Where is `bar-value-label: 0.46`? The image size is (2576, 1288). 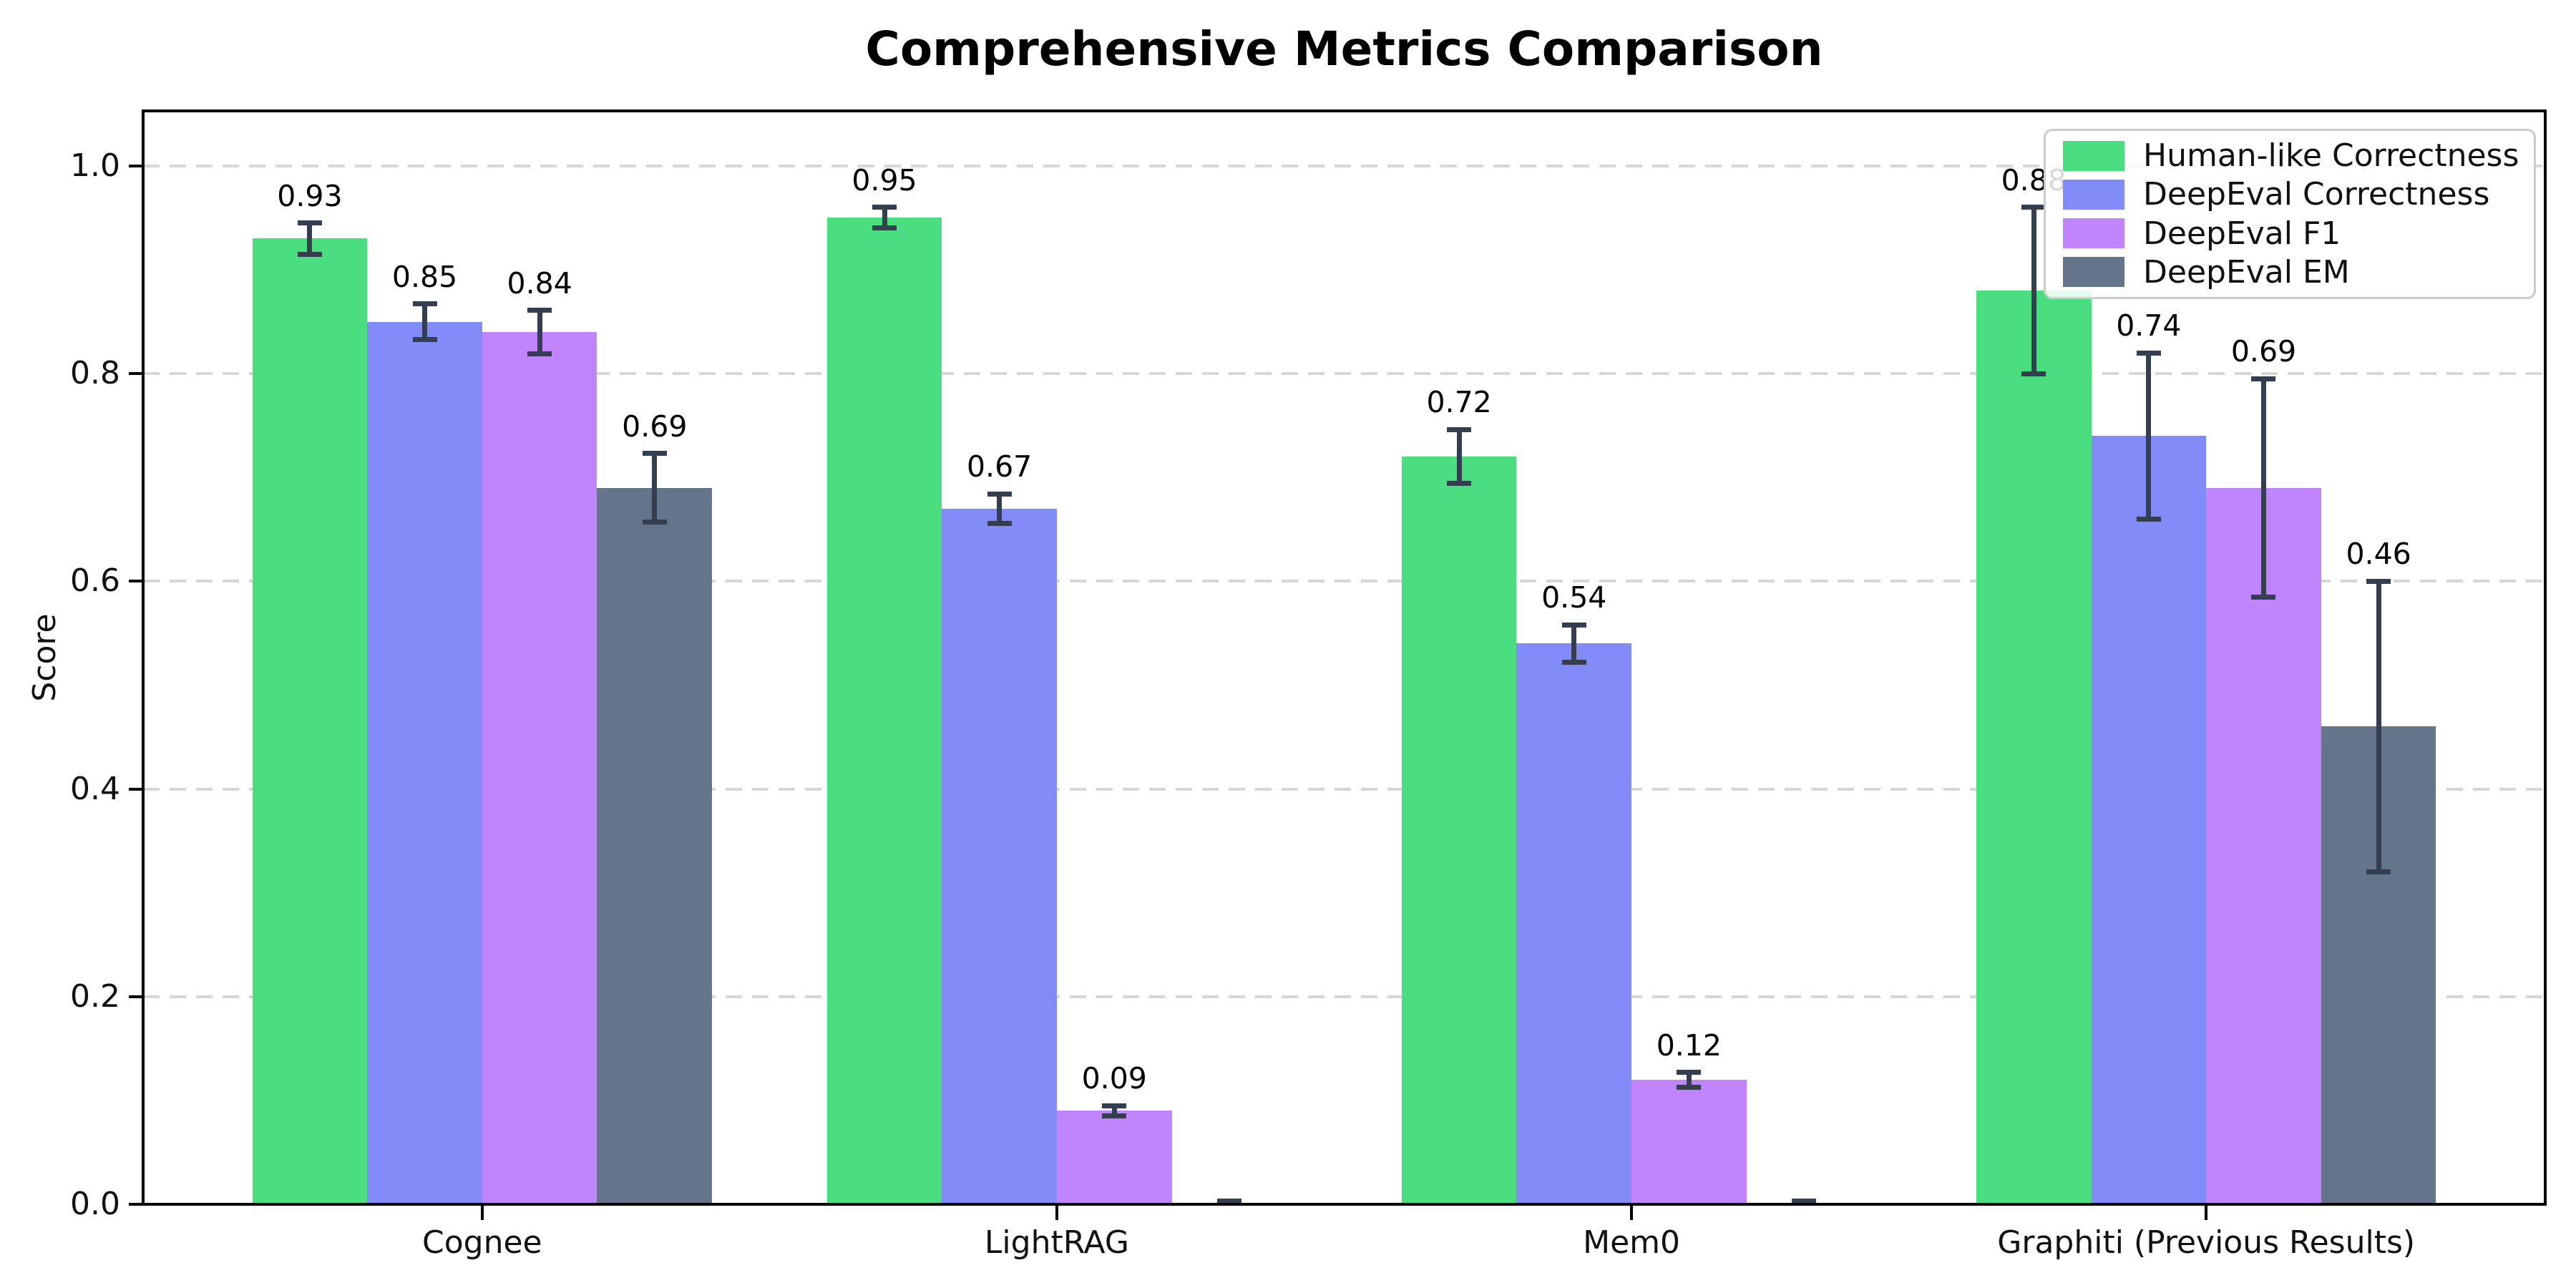 bar-value-label: 0.46 is located at coordinates (2378, 554).